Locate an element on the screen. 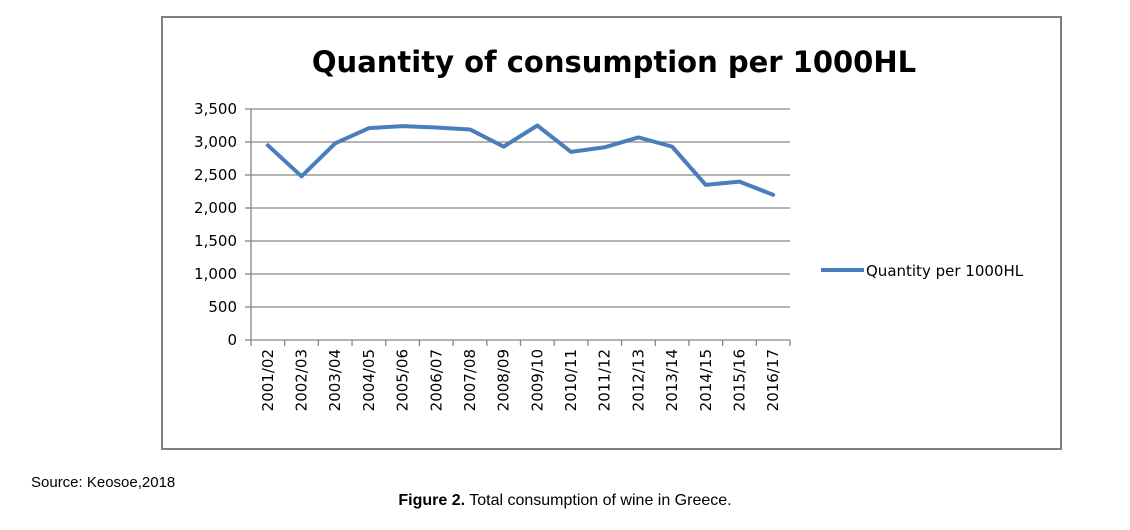 Image resolution: width=1130 pixels, height=530 pixels. chart-title: Quantity of consumption per 1000HL is located at coordinates (614, 62).